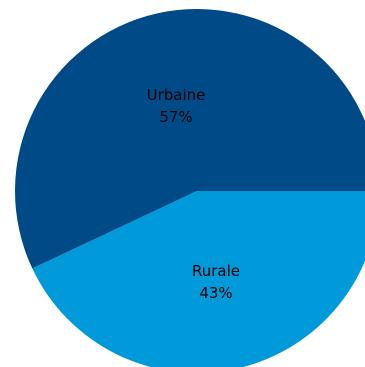 The height and width of the screenshot is (367, 365). What do you see at coordinates (216, 271) in the screenshot?
I see `slice-label-rurale: Rurale` at bounding box center [216, 271].